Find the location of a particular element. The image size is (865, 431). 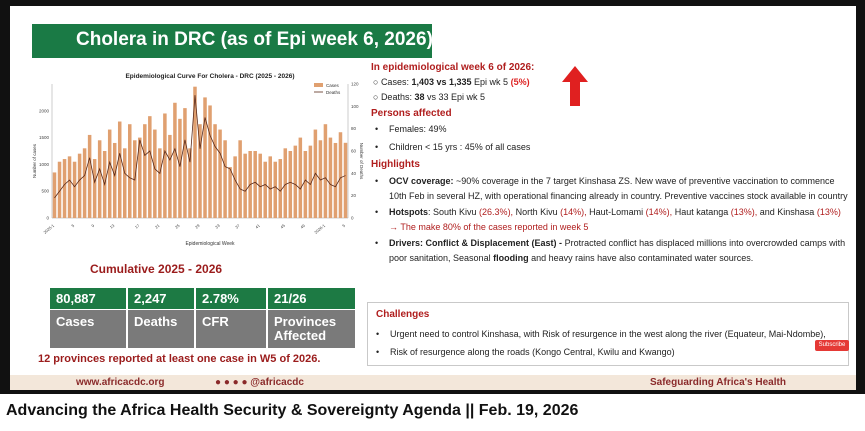

children-item: Children < 15 yrs : 45% of all cases is located at coordinates (611, 147).